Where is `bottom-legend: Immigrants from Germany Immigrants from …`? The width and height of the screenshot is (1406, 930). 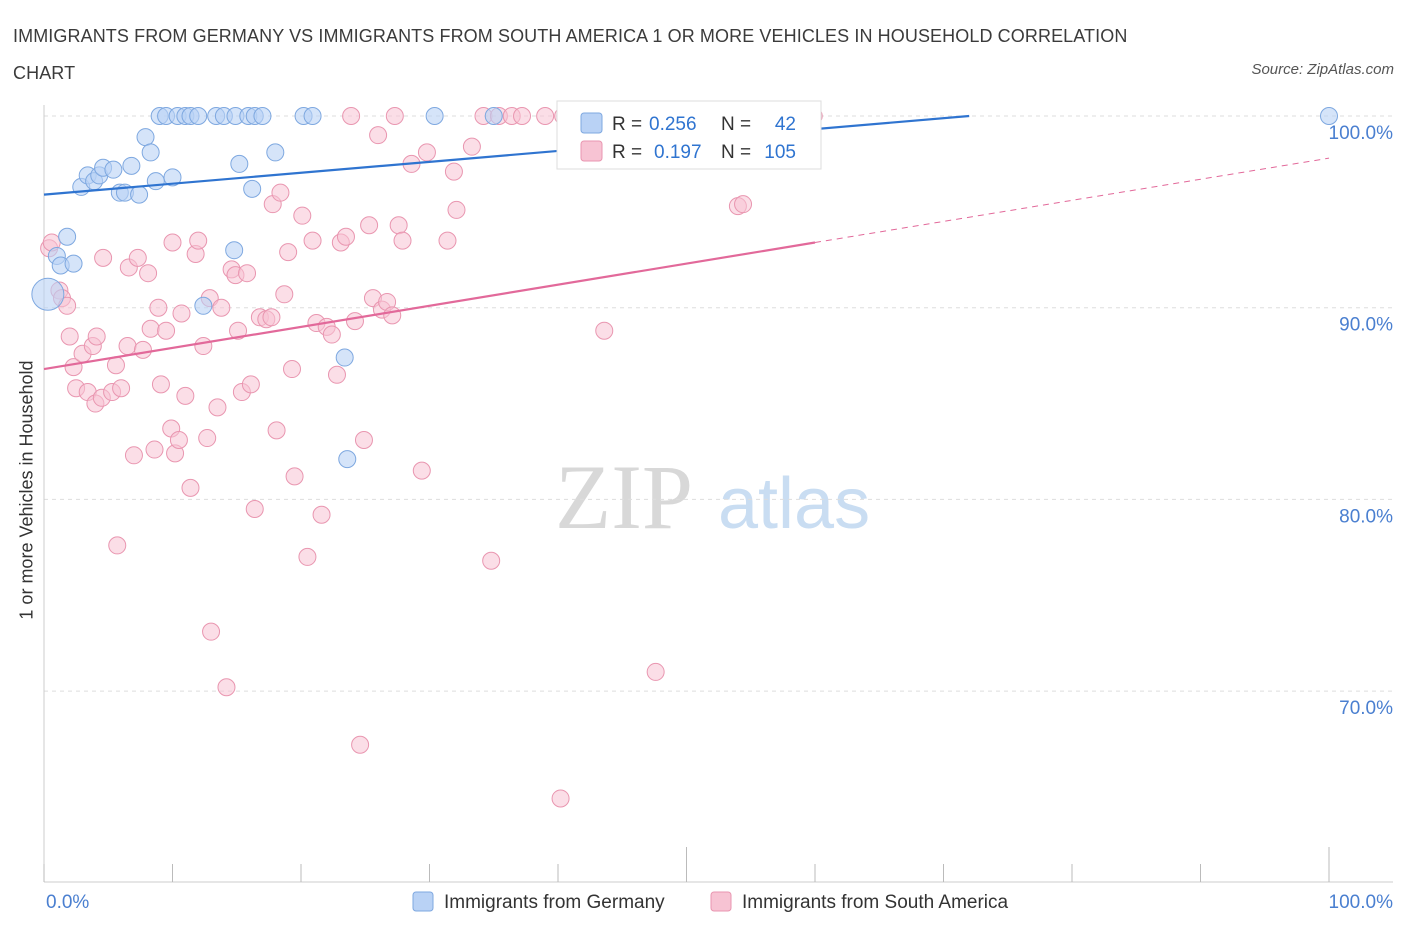 bottom-legend: Immigrants from Germany Immigrants from … is located at coordinates (710, 902).